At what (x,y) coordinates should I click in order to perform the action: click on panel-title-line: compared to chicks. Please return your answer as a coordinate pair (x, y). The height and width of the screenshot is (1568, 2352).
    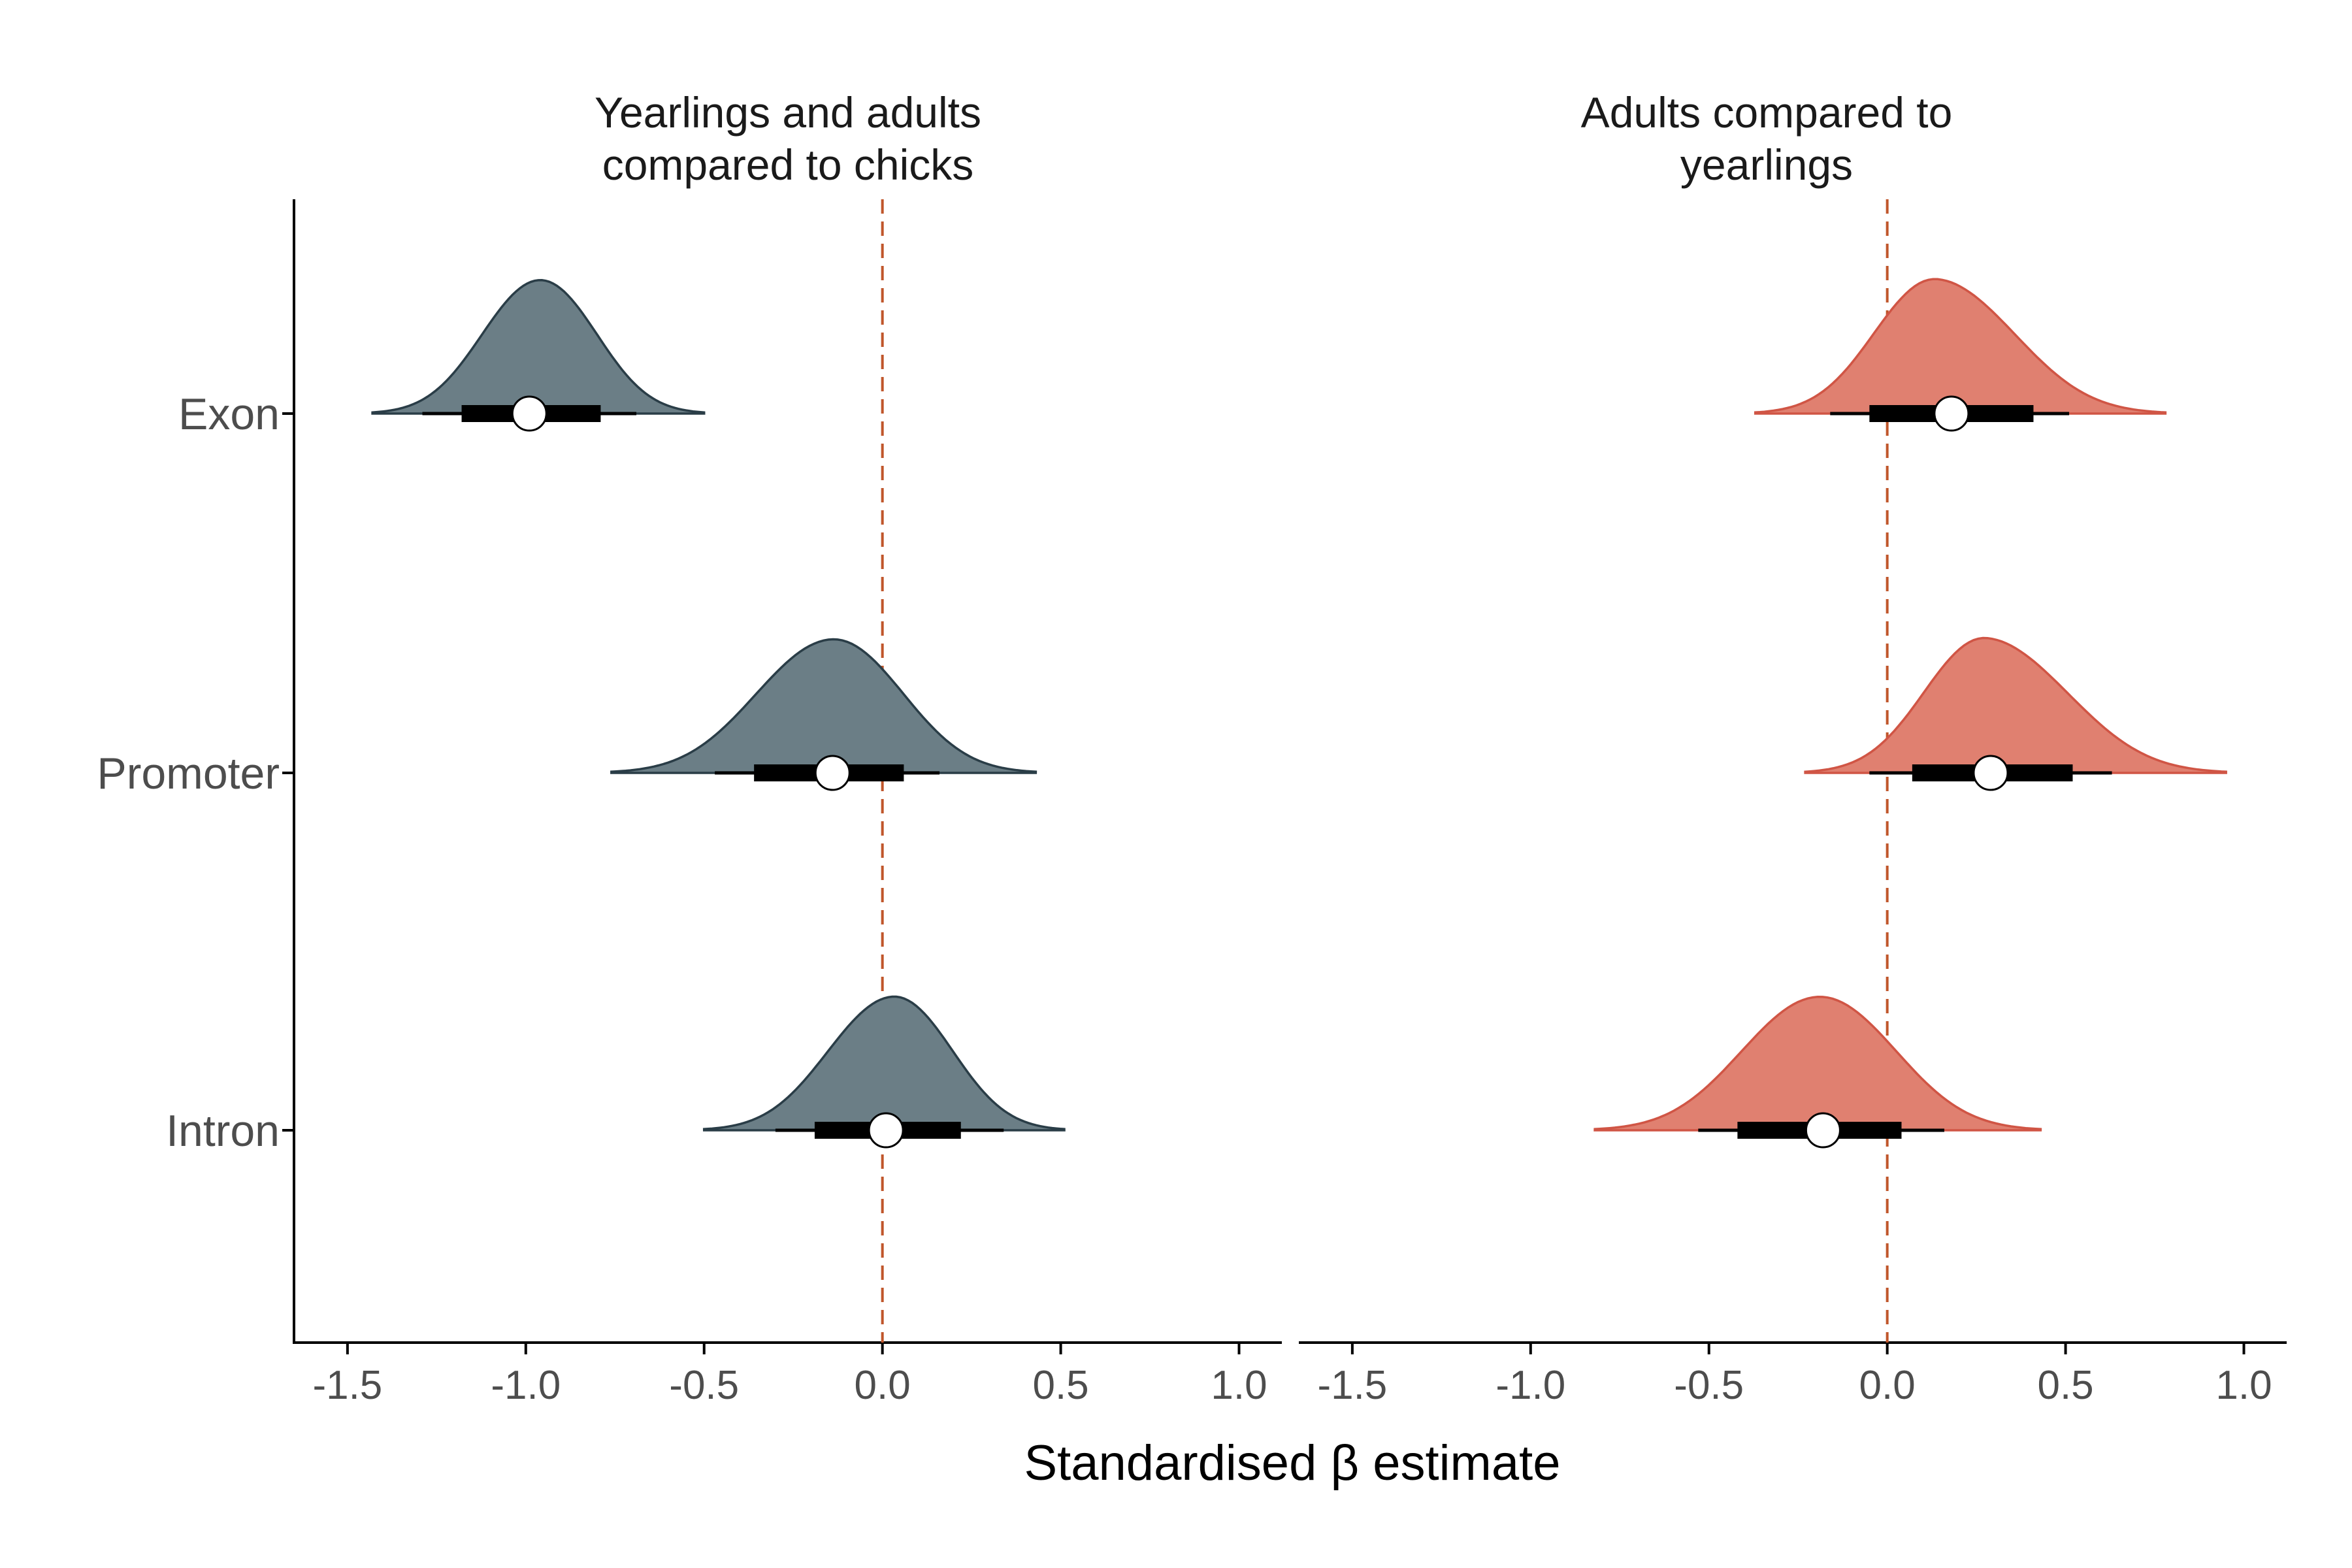
    Looking at the image, I should click on (788, 164).